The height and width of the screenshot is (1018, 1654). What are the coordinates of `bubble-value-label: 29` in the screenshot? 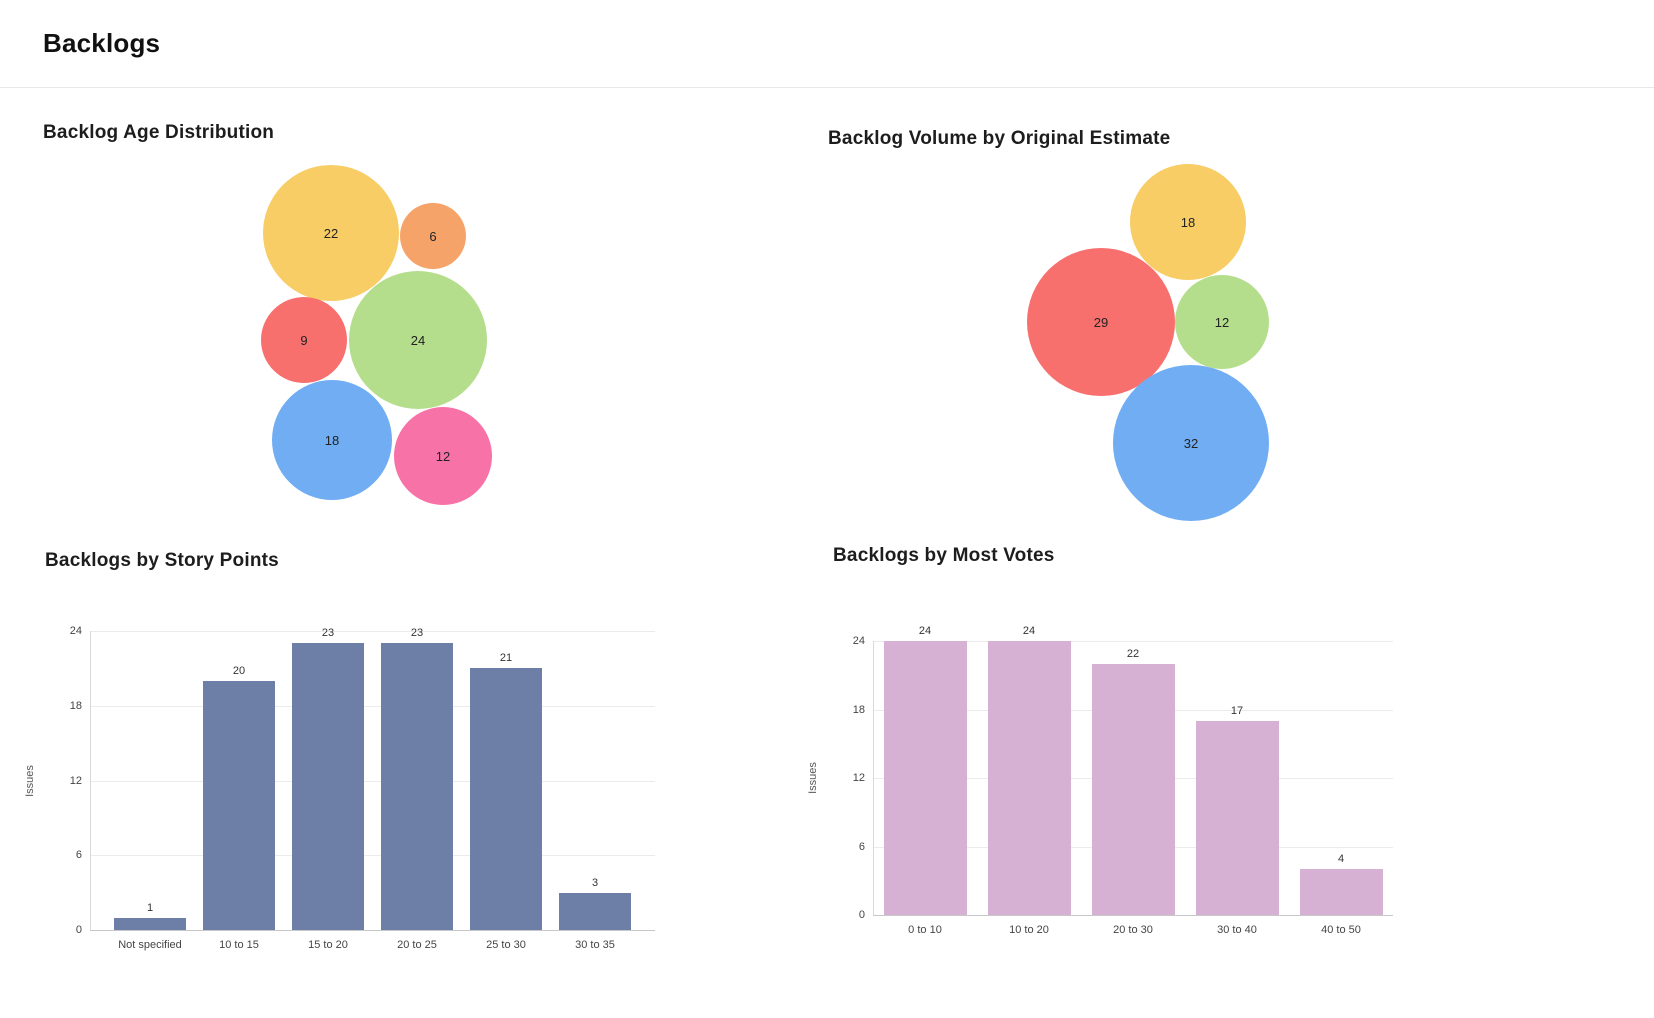 It's located at (1101, 322).